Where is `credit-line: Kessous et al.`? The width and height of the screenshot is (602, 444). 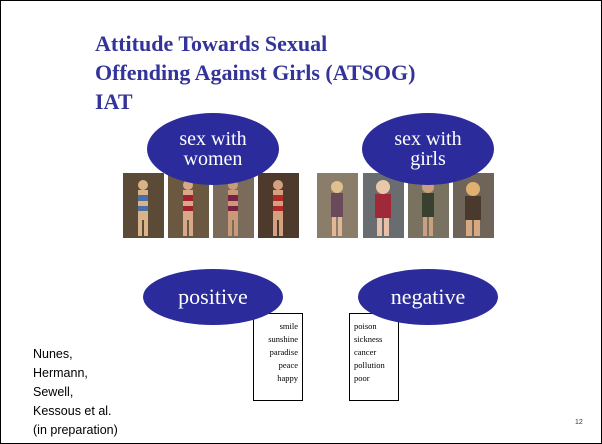
credit-line: Kessous et al. is located at coordinates (72, 411).